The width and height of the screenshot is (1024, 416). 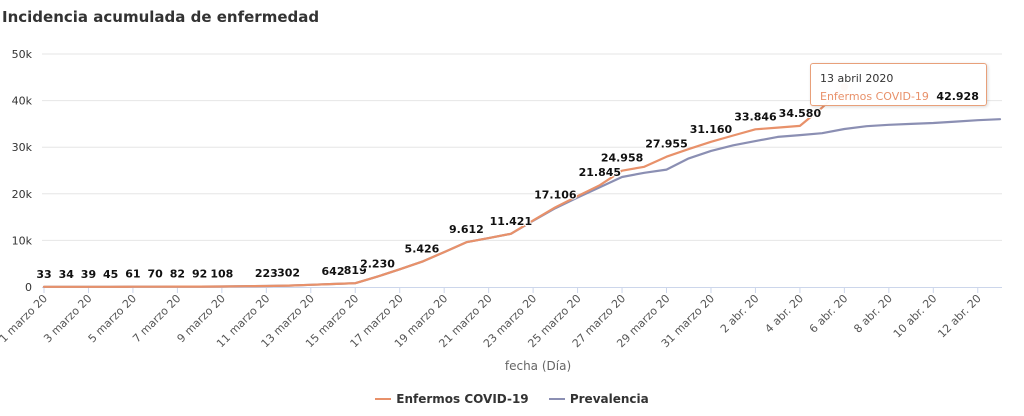 What do you see at coordinates (466, 229) in the screenshot?
I see `data-label: 9.612` at bounding box center [466, 229].